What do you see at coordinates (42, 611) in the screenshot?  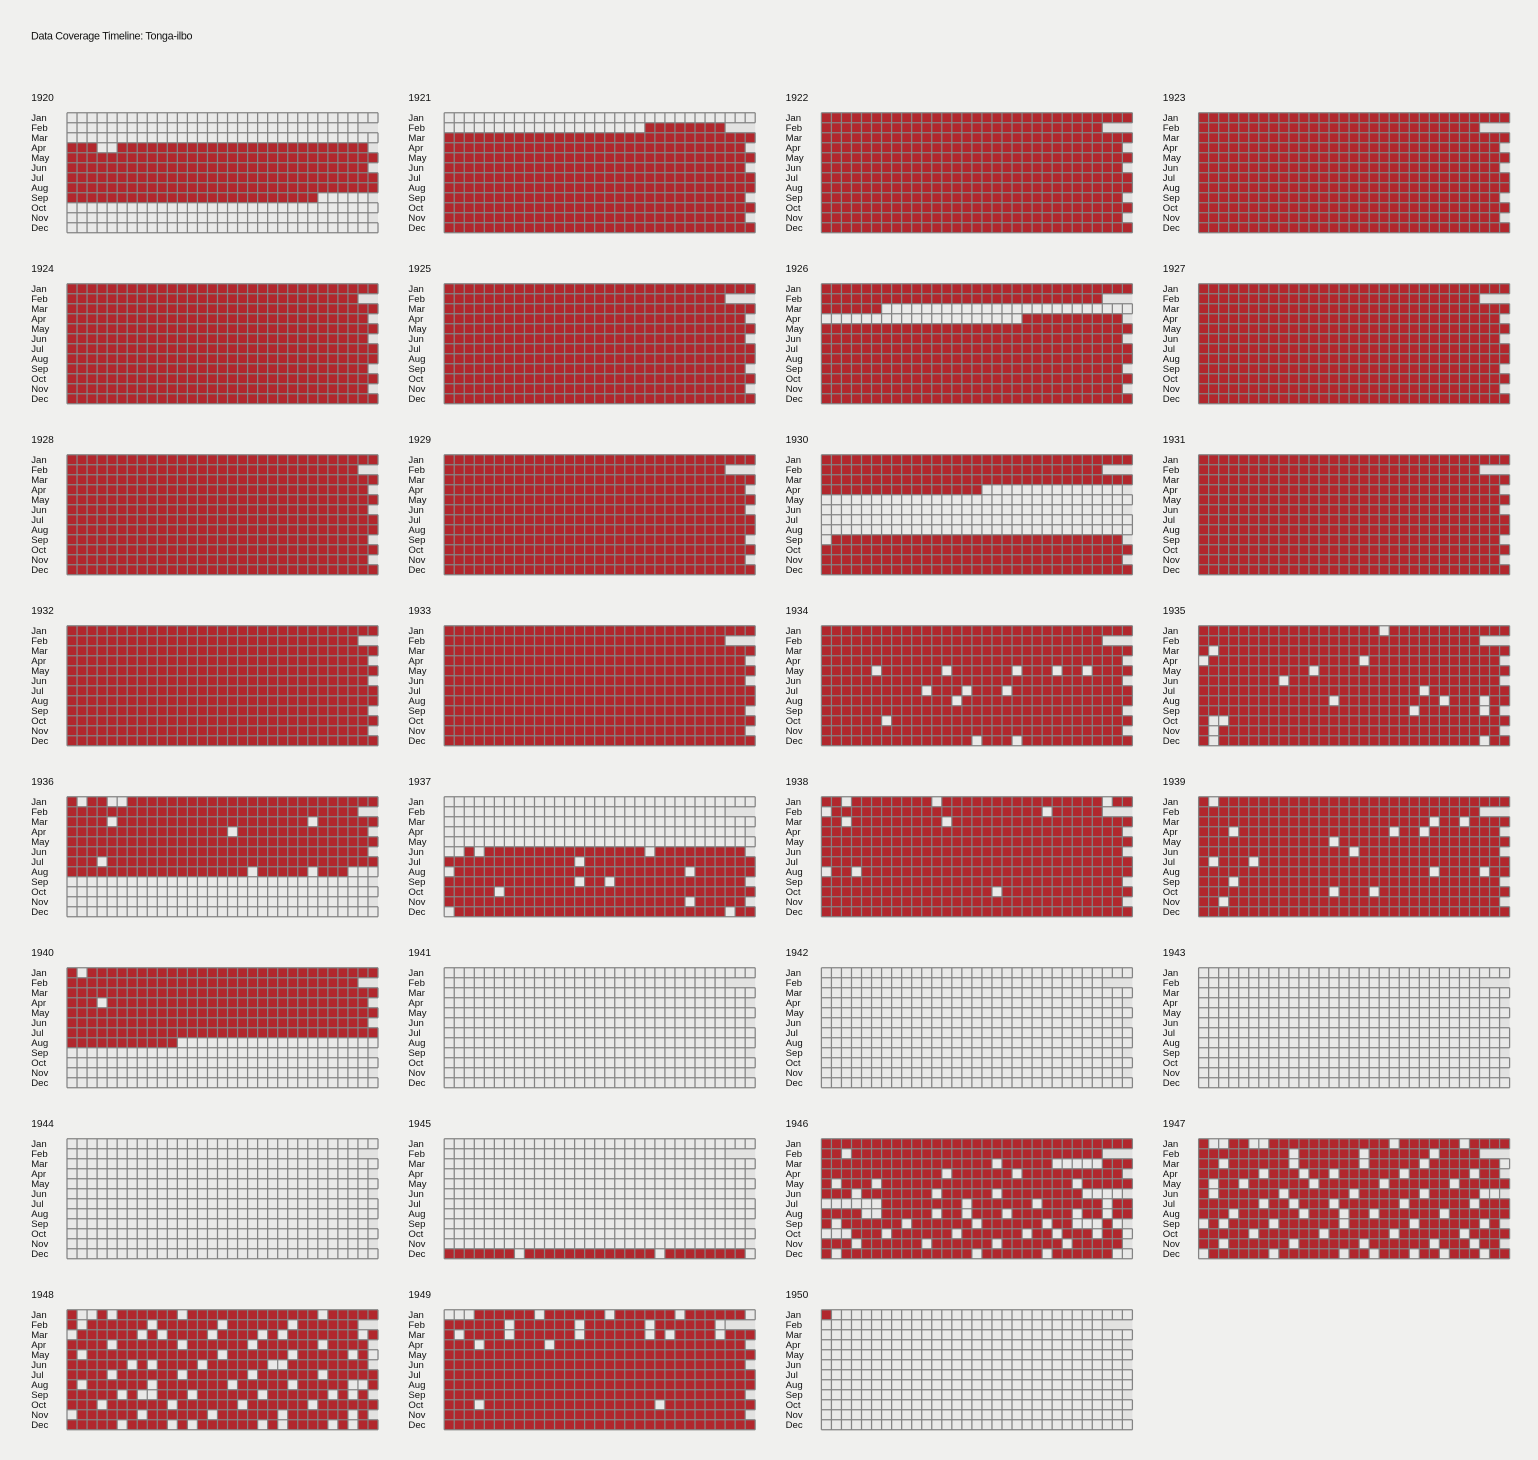 I see `svg-text: 1932` at bounding box center [42, 611].